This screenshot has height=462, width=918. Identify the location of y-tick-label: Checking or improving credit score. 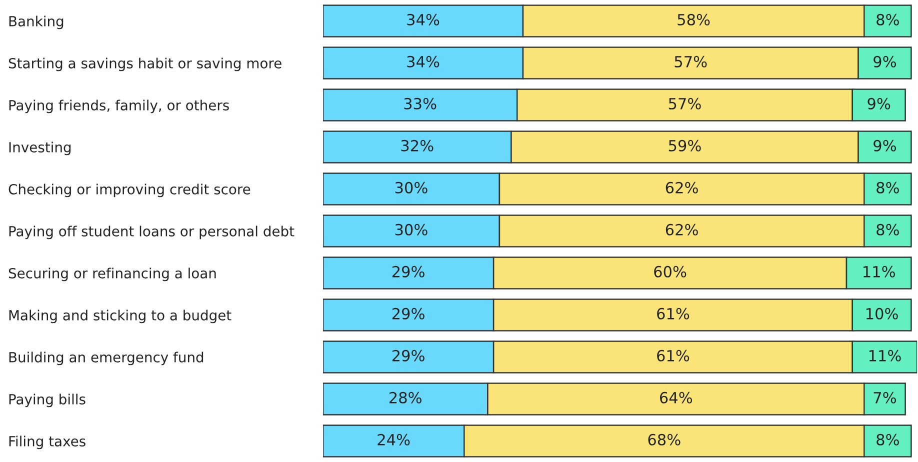
(129, 191).